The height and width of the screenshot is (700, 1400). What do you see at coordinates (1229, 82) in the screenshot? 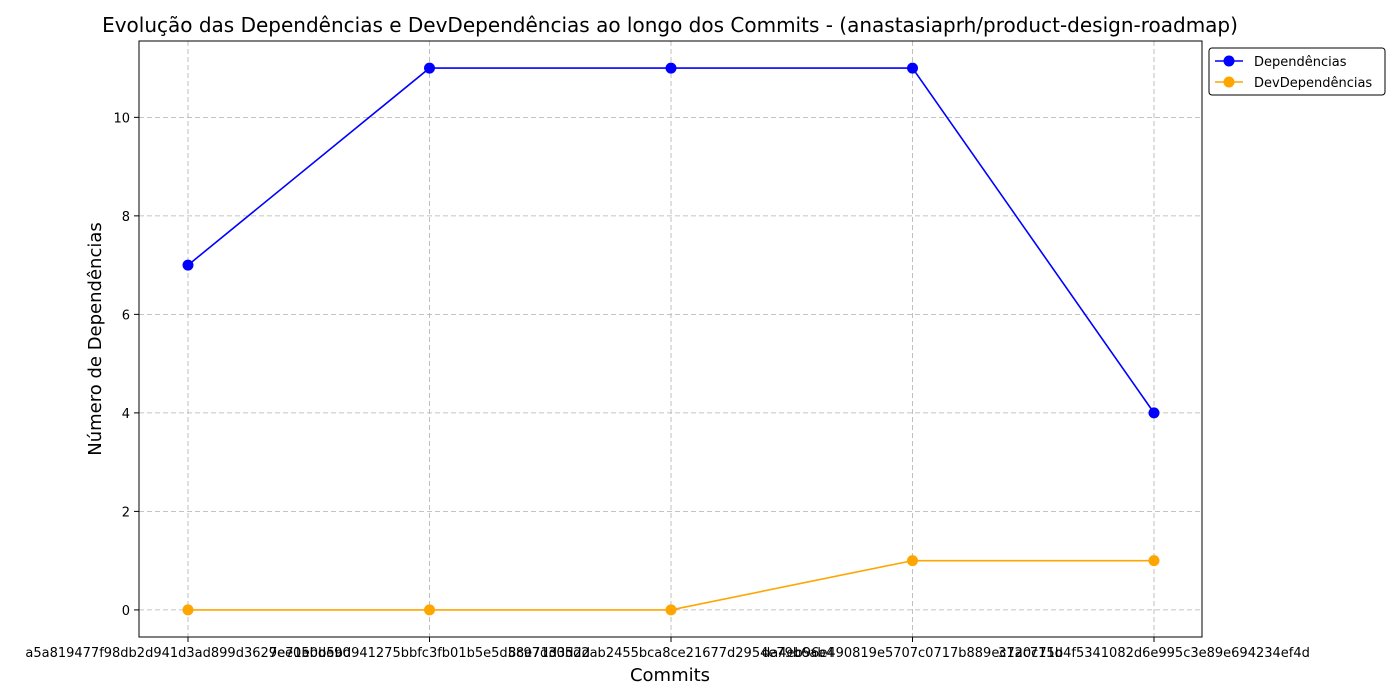
I see `legend-marker-devdependencias` at bounding box center [1229, 82].